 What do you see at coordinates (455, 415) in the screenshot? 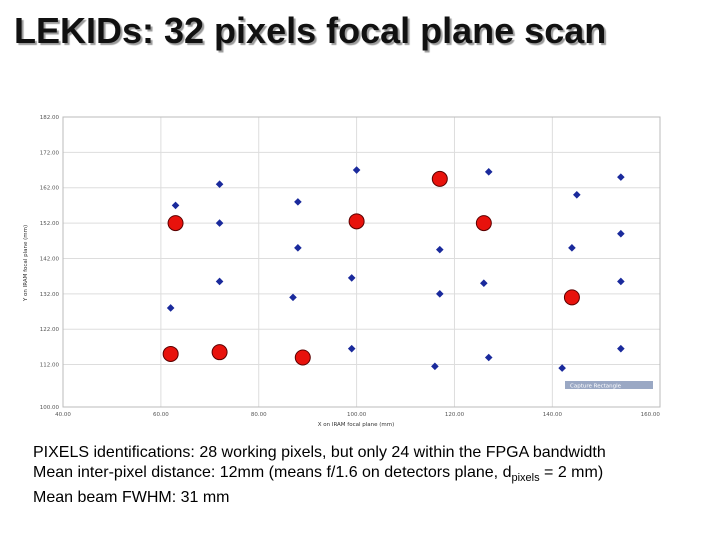
I see `x-tick-label: 120.00` at bounding box center [455, 415].